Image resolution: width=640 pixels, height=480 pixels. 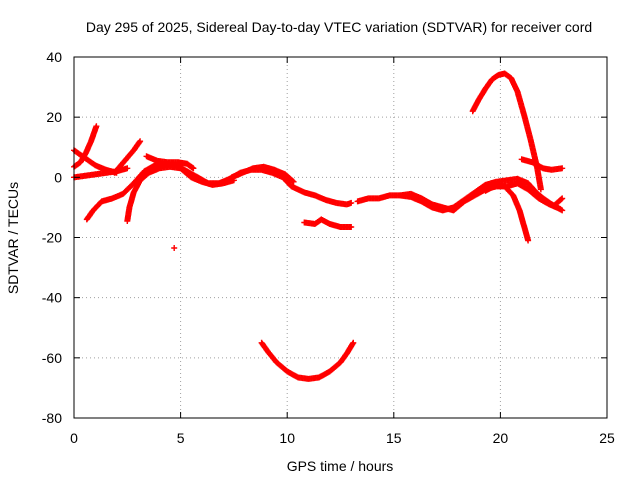 I want to click on x-axis-label: GPS time / hours, so click(x=340, y=466).